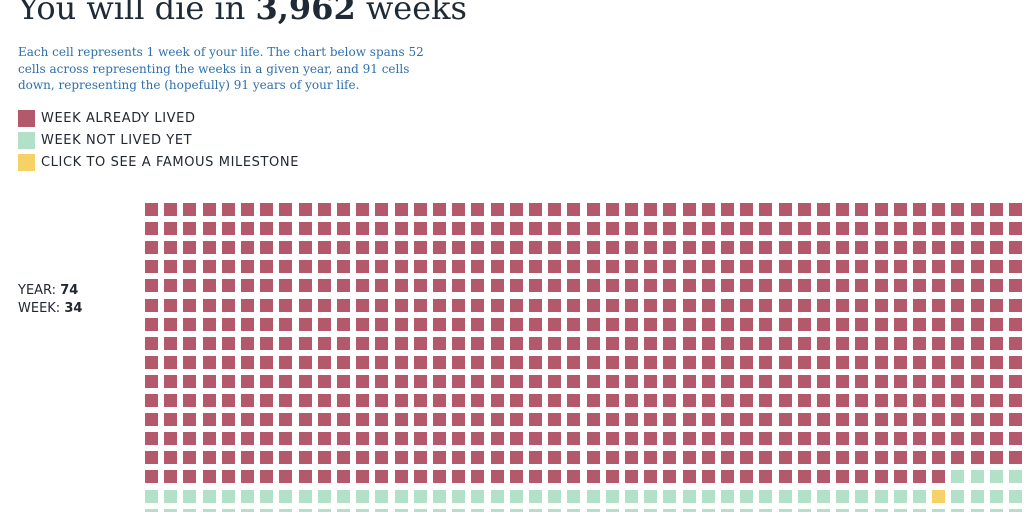 The image size is (1024, 512). Describe the element at coordinates (158, 140) in the screenshot. I see `legend-item-not-lived: WEEK NOT LIVED YET` at that location.